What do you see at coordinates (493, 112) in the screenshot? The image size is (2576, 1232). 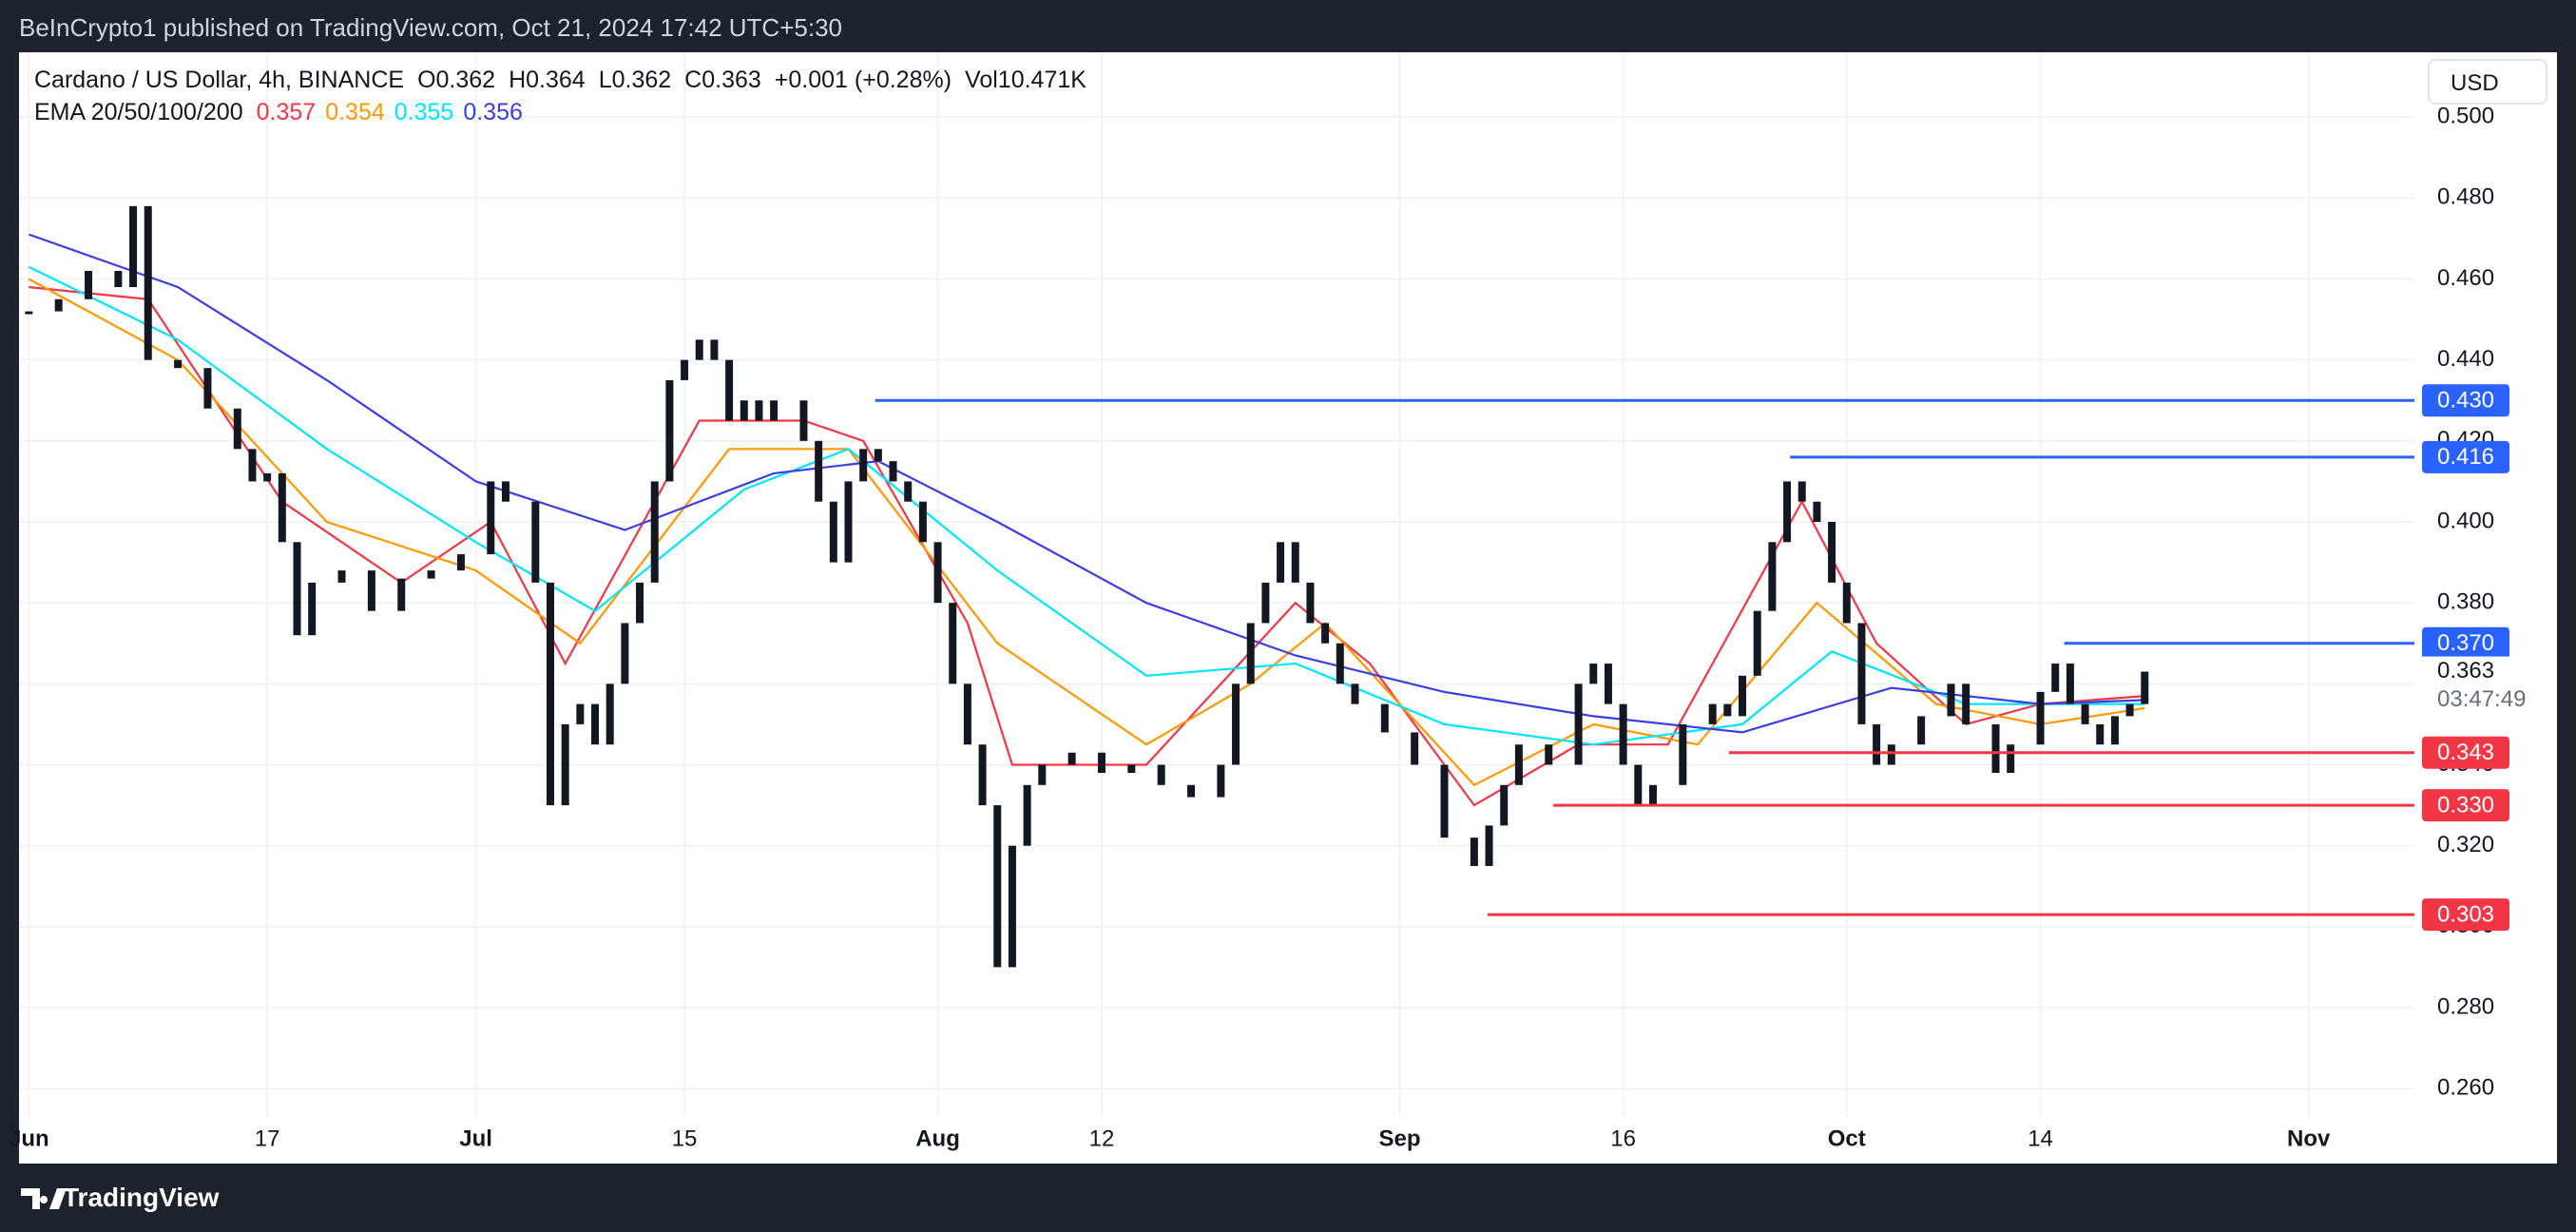 I see `ema-value: 0.356` at bounding box center [493, 112].